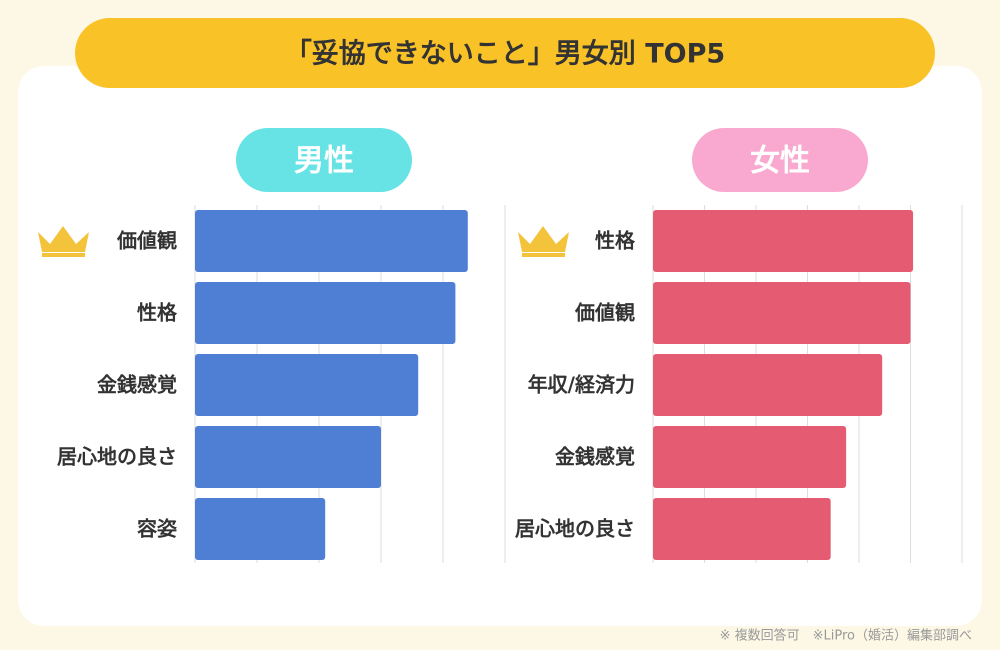 This screenshot has width=1000, height=650. What do you see at coordinates (581, 385) in the screenshot?
I see `category-label: 年収/経済力` at bounding box center [581, 385].